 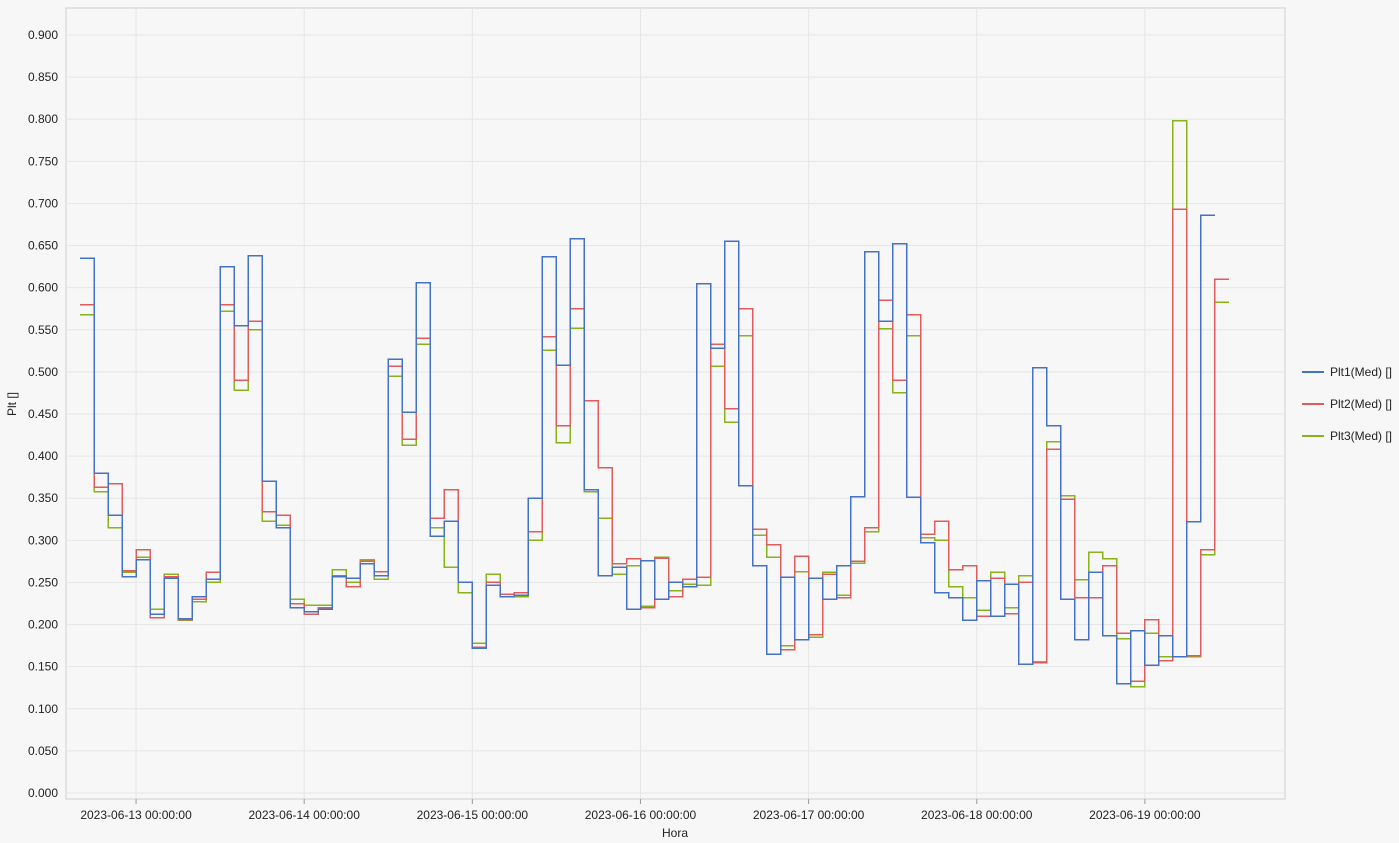 I want to click on legend-label: Plt3(Med) [], so click(x=1361, y=436).